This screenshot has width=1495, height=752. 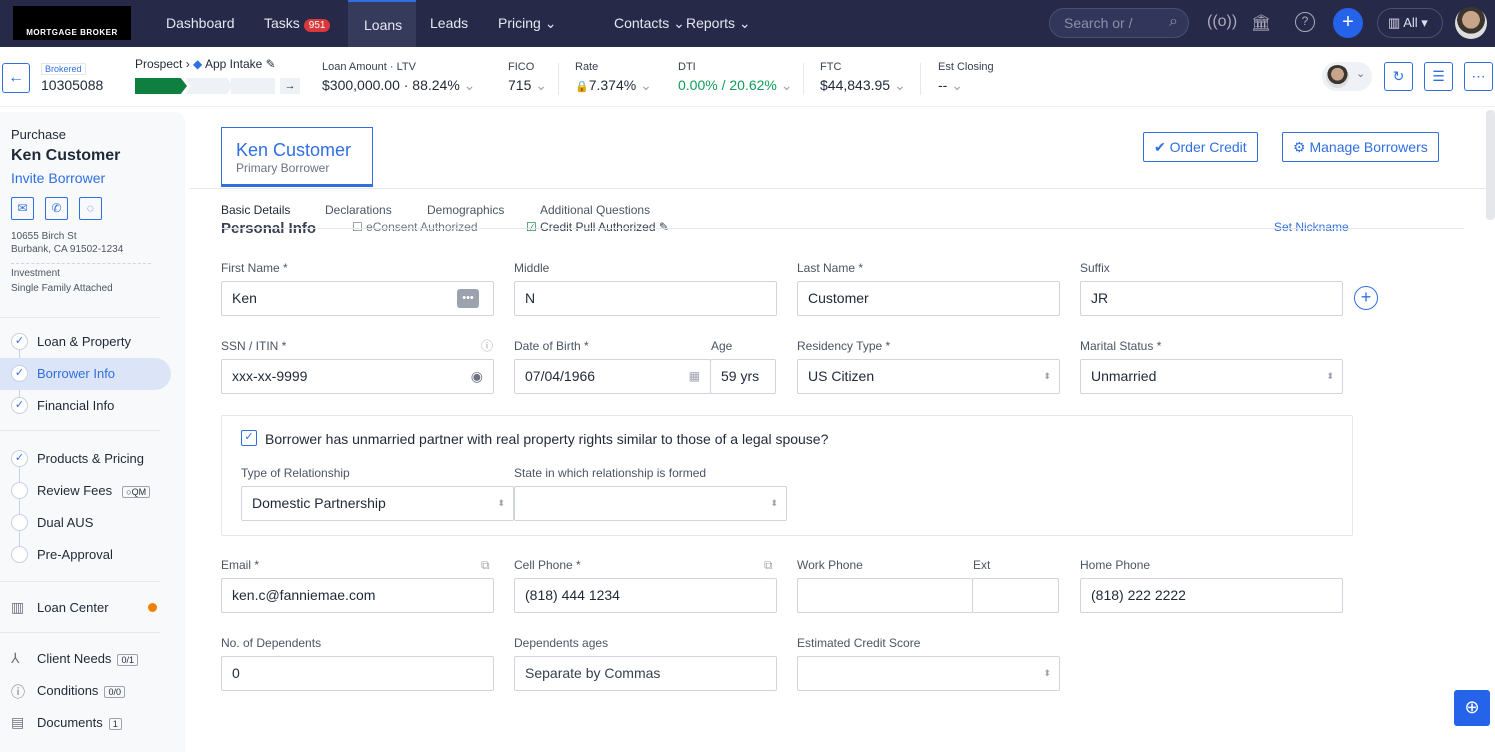 I want to click on email-icon: ✉, so click(x=22, y=208).